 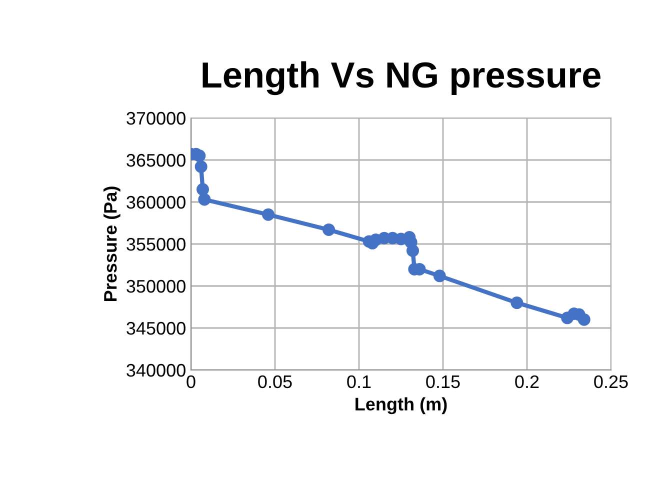 I want to click on y-axis-title: Pressure (Pa), so click(x=112, y=243).